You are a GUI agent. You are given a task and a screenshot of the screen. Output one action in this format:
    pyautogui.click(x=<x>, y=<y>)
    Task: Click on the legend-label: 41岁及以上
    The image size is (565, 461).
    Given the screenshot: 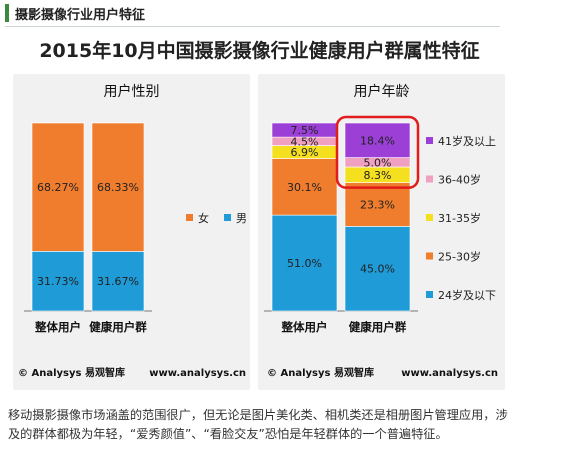 What is the action you would take?
    pyautogui.click(x=467, y=141)
    